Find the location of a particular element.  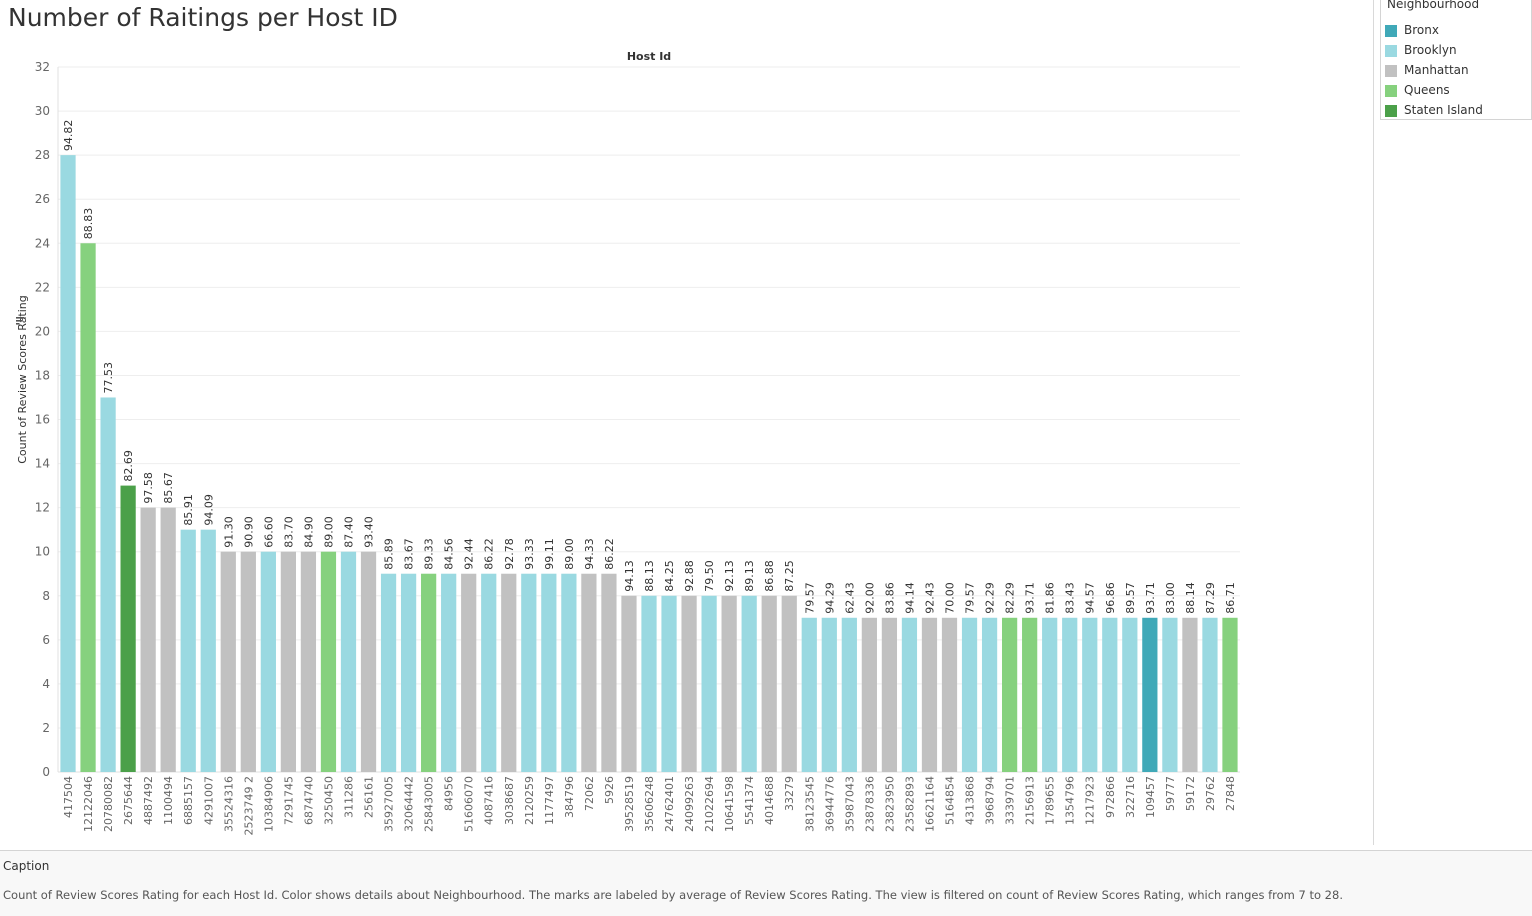

x-tick-label: 39528519 is located at coordinates (629, 804).